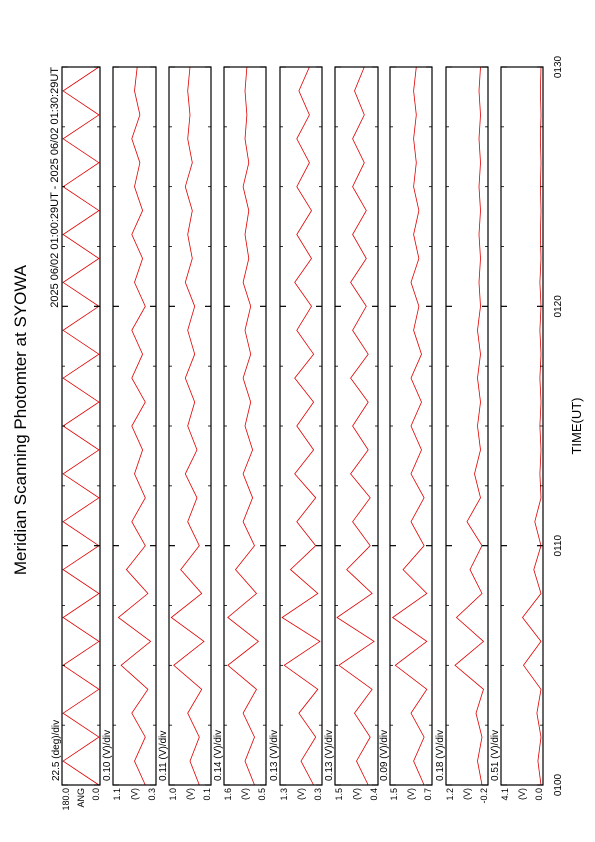 This screenshot has height=842, width=595. Describe the element at coordinates (495, 755) in the screenshot. I see `panel-scale: 0.51 (V)/div` at that location.